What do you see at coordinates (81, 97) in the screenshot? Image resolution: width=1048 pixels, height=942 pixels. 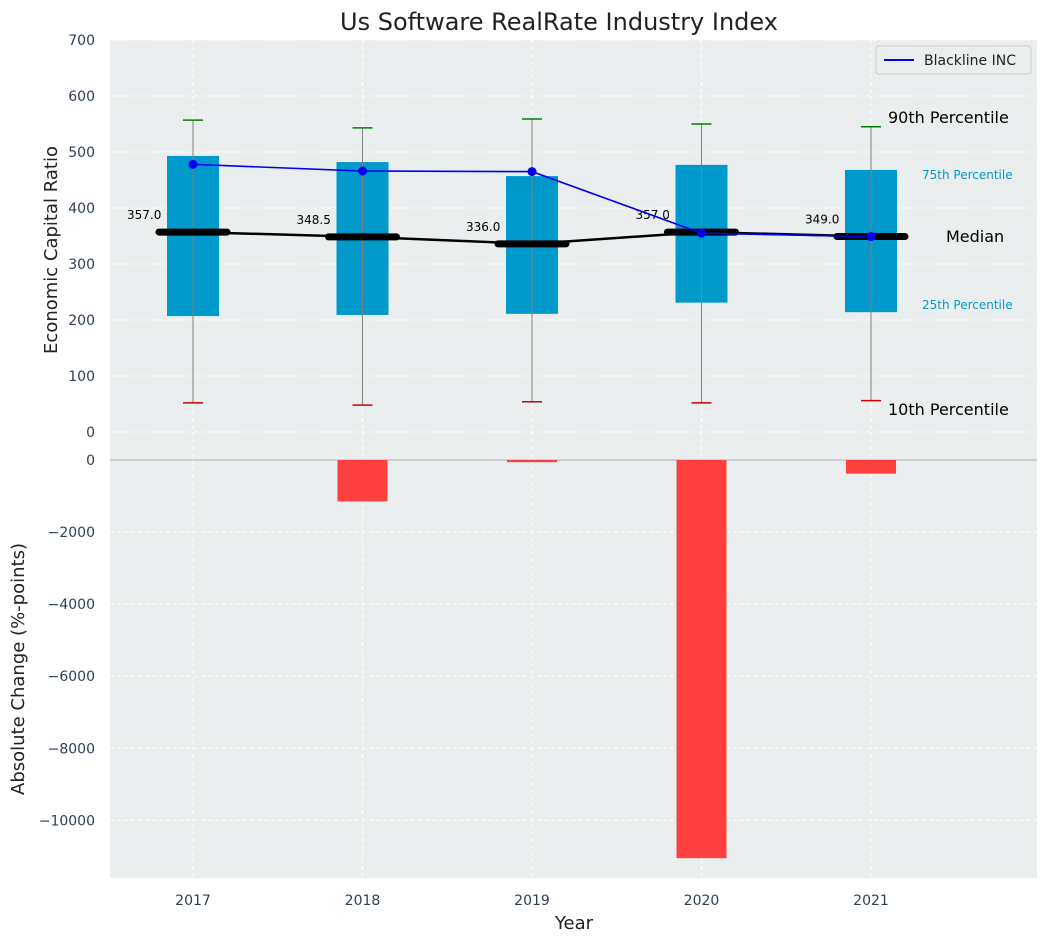 I see `top-y-tick-label: 600` at bounding box center [81, 97].